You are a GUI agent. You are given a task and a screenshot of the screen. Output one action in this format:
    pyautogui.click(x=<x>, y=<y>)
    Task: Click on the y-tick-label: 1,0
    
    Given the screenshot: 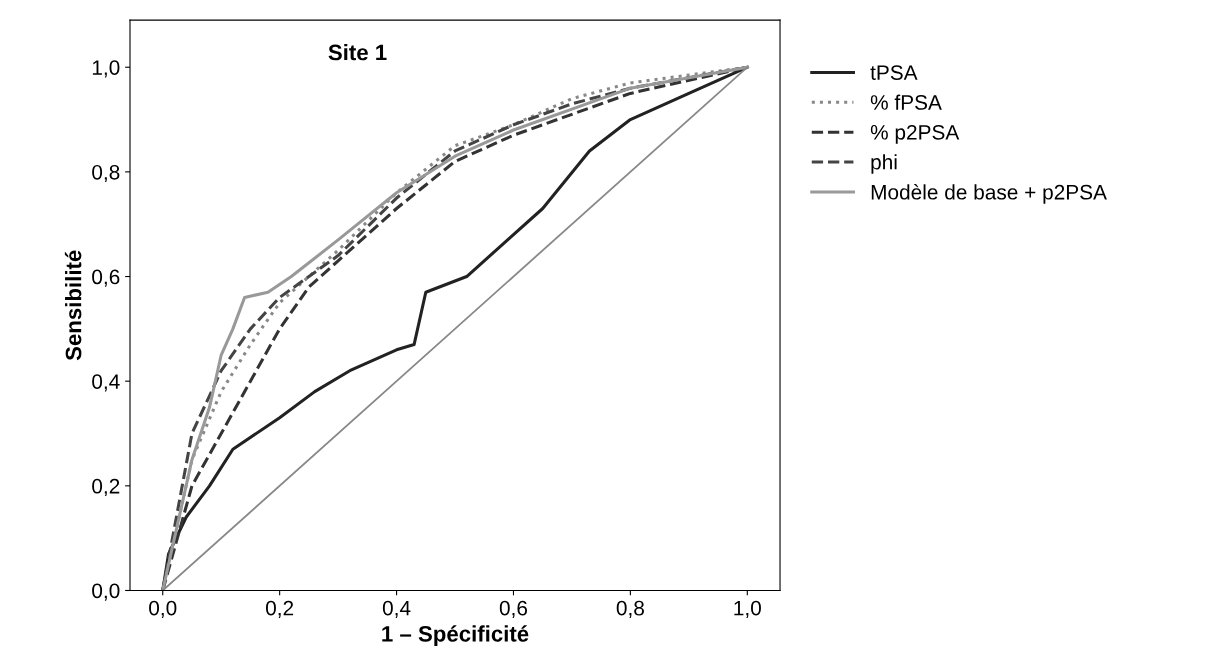 What is the action you would take?
    pyautogui.click(x=106, y=69)
    